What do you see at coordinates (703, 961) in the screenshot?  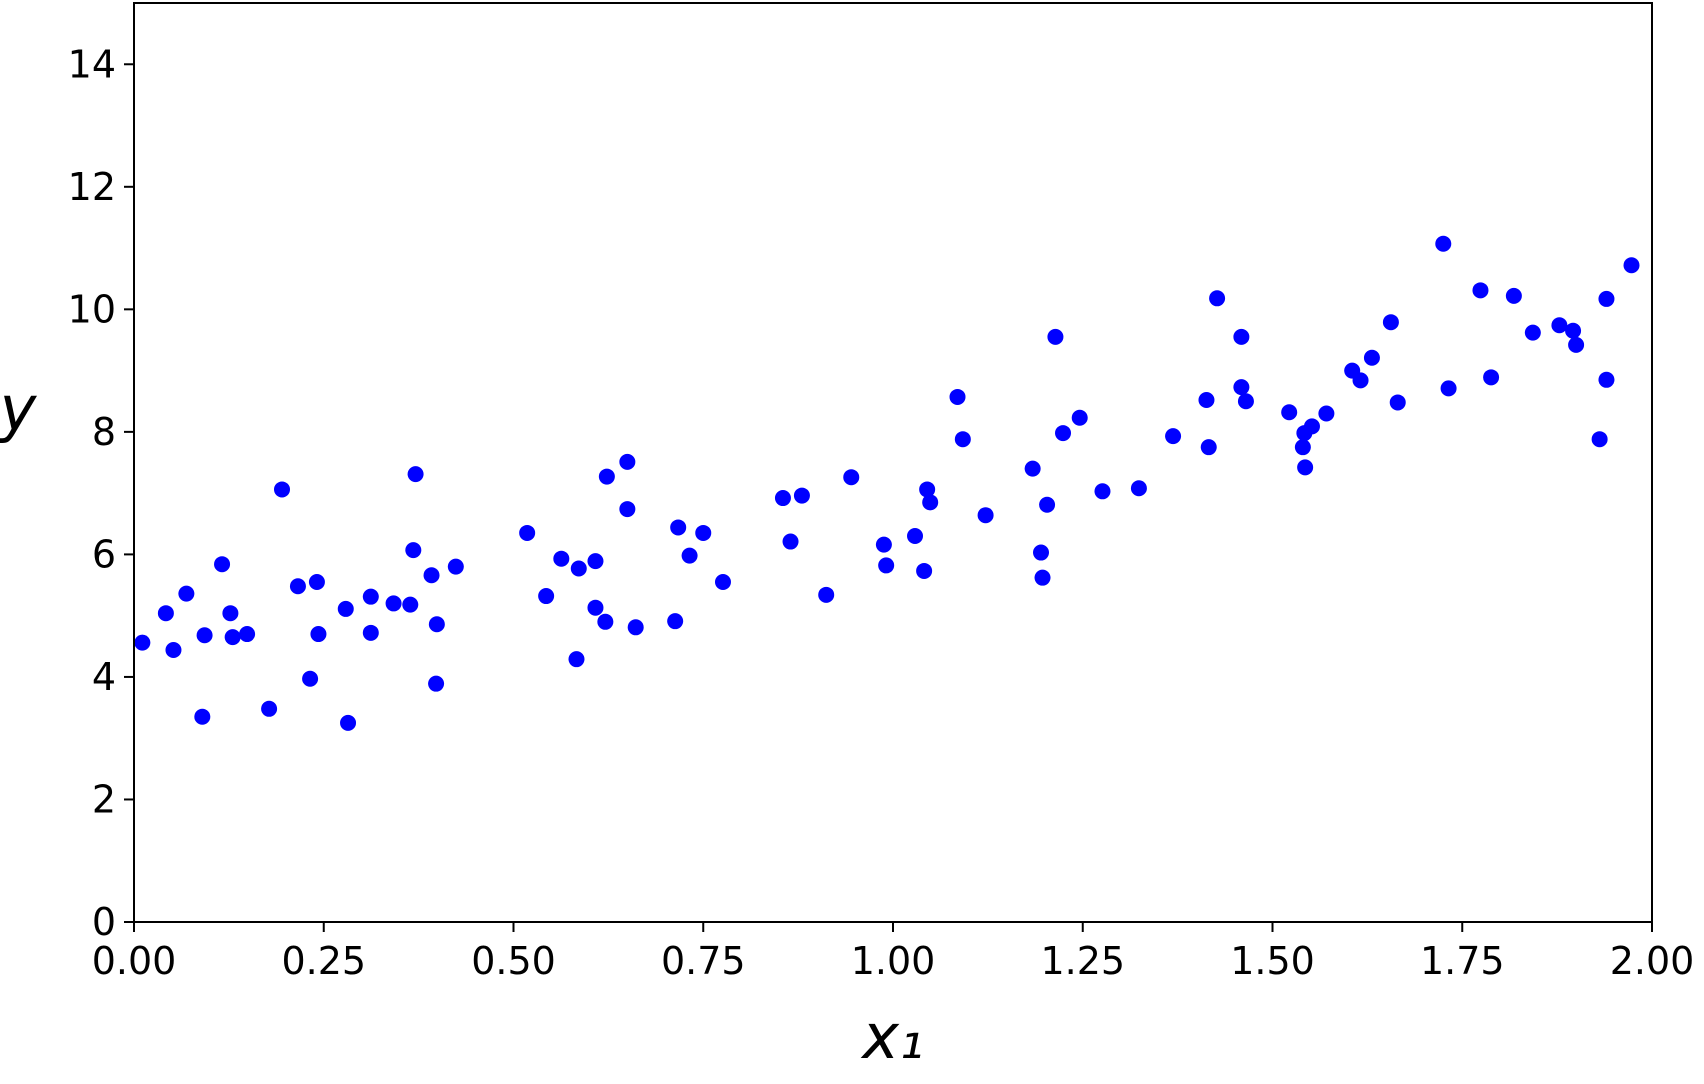 I see `x-tick-label: 0.75` at bounding box center [703, 961].